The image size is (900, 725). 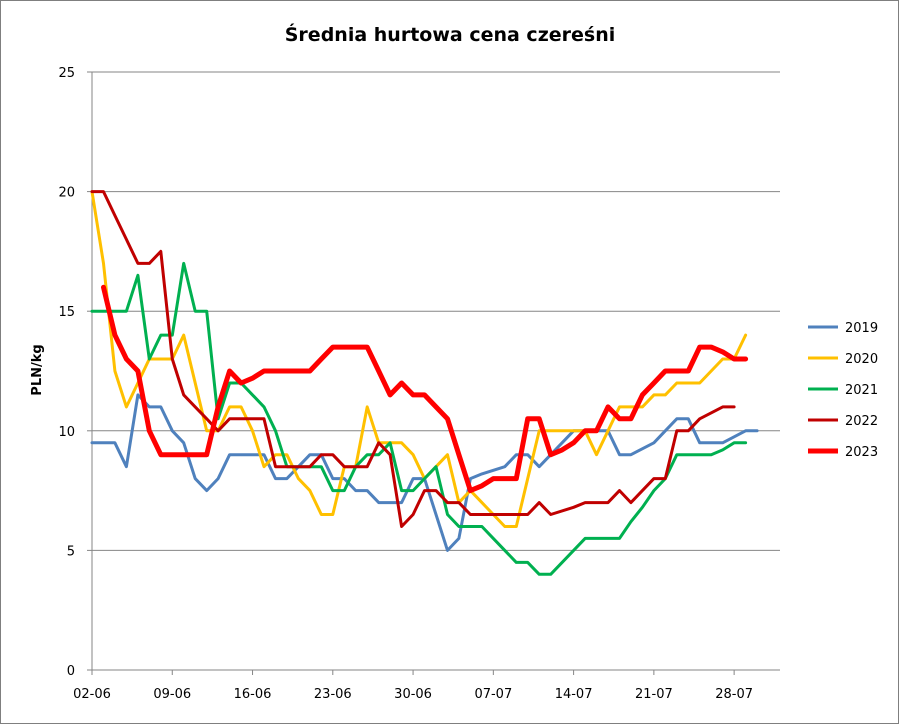 I want to click on x-tick-label: 30-06, so click(x=413, y=694).